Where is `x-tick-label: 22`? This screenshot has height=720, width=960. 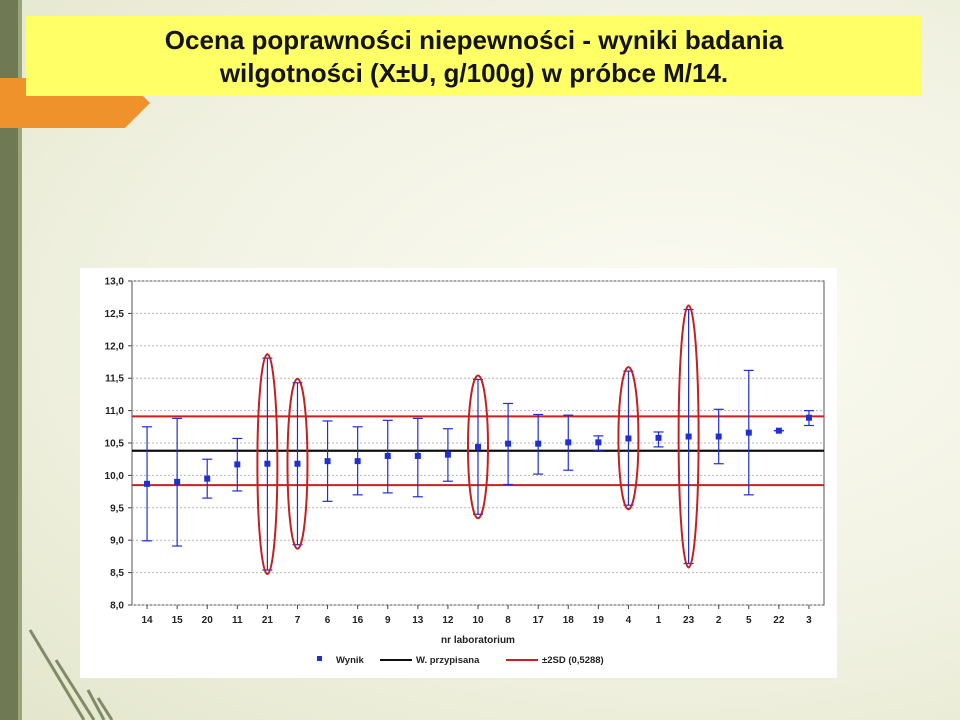 x-tick-label: 22 is located at coordinates (779, 620).